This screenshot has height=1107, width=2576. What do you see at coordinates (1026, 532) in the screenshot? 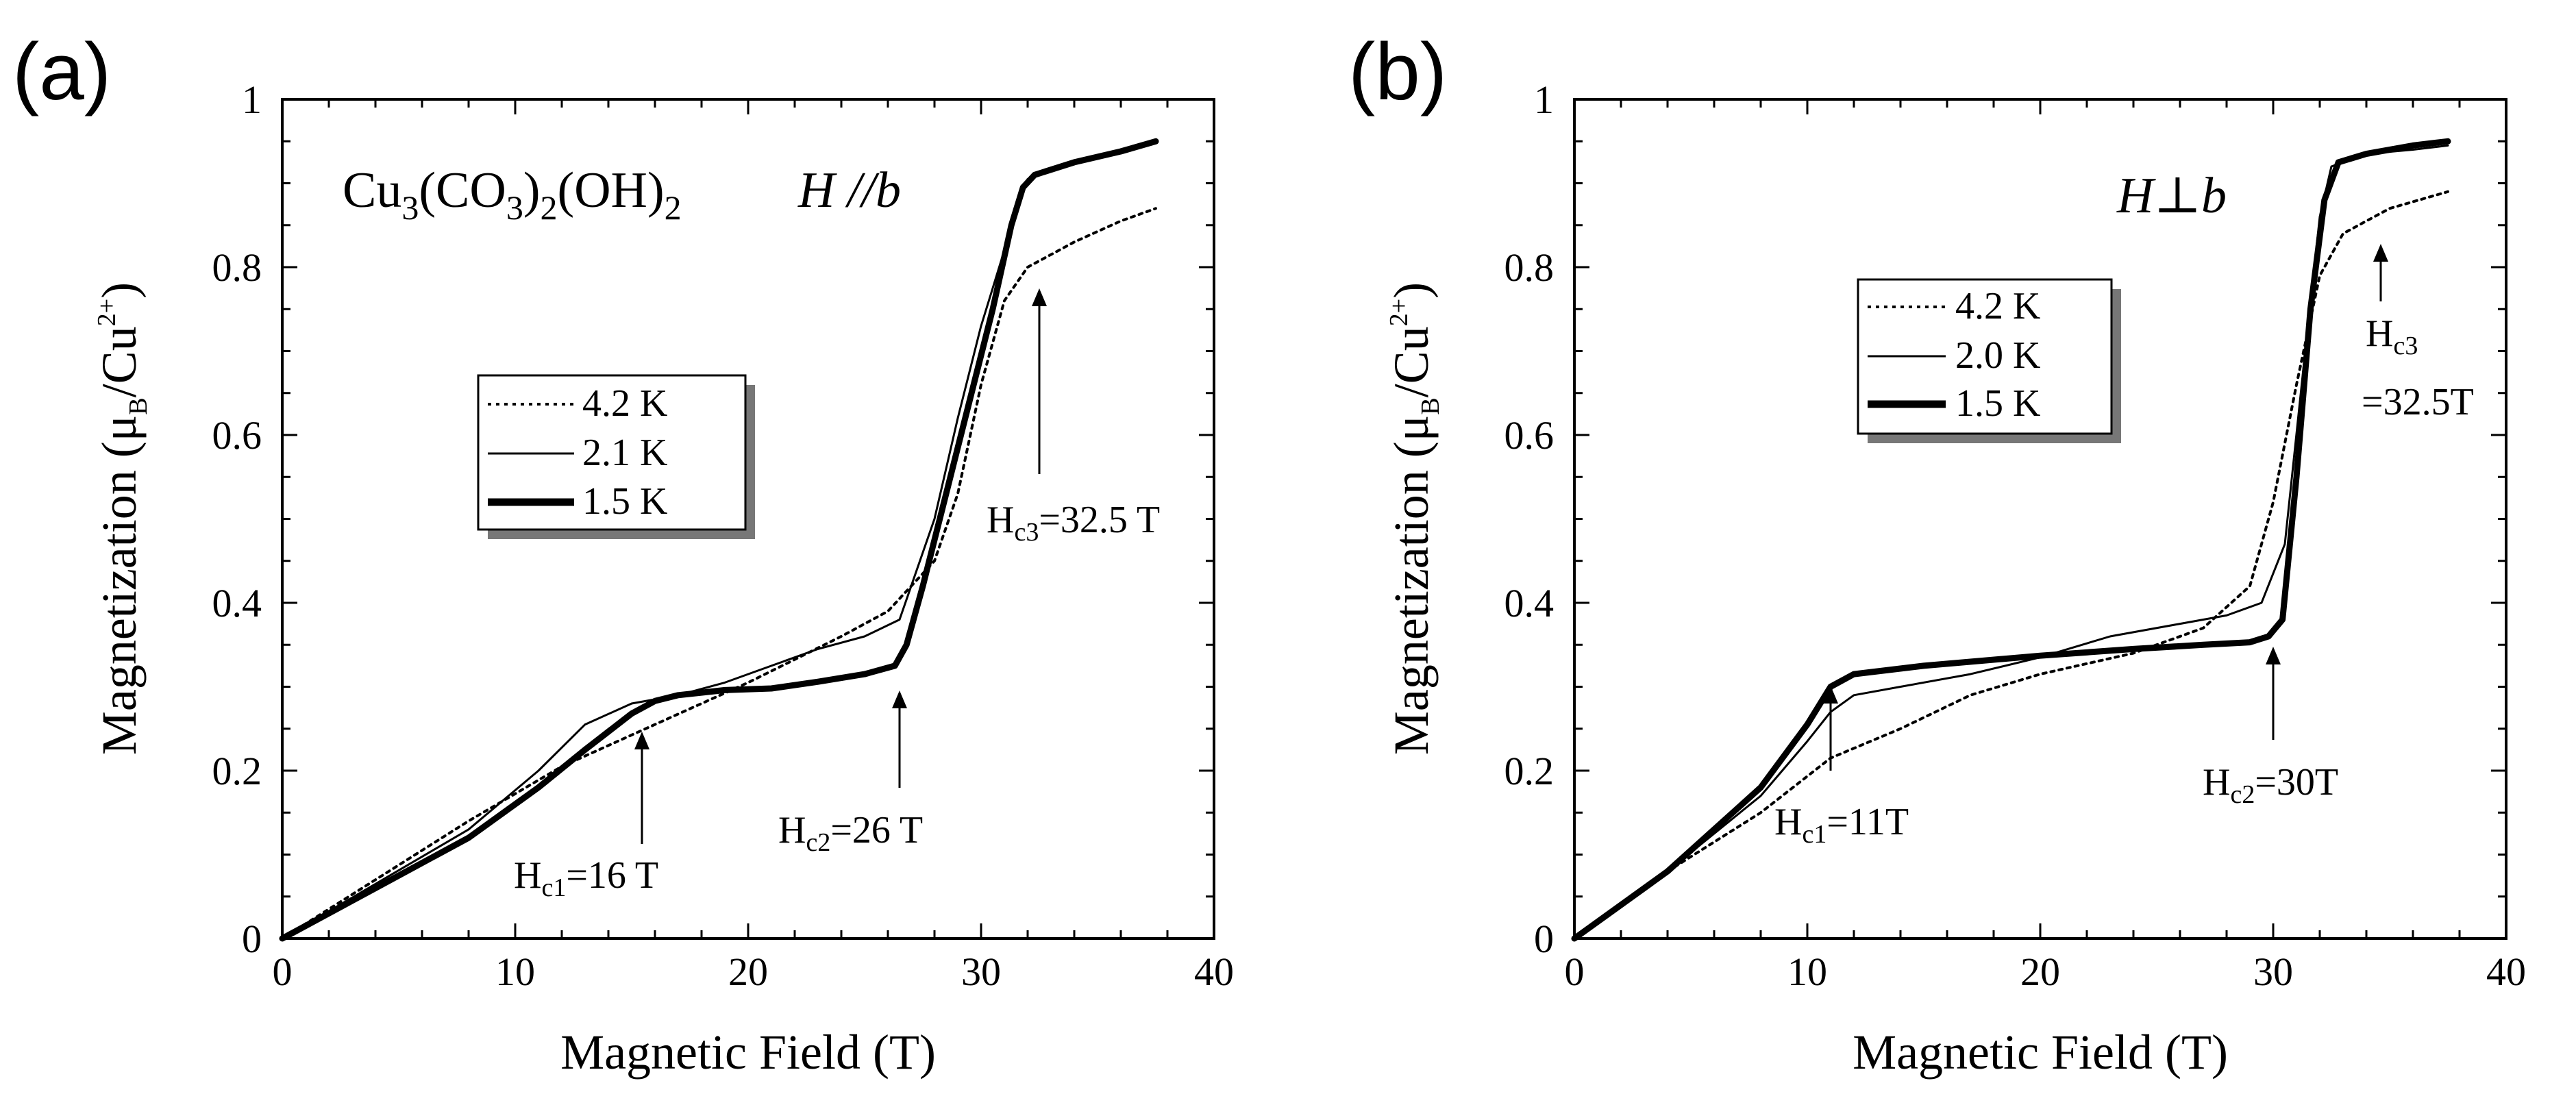
I see `hc3-sub: c3` at bounding box center [1026, 532].